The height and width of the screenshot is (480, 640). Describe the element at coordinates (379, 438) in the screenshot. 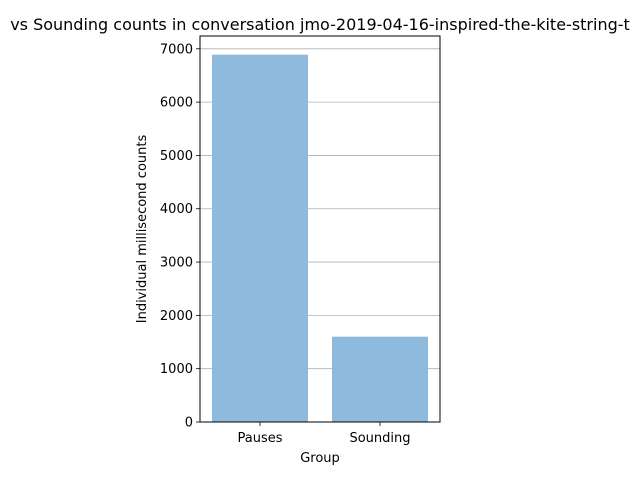

I see `x-tick-label: Sounding` at that location.